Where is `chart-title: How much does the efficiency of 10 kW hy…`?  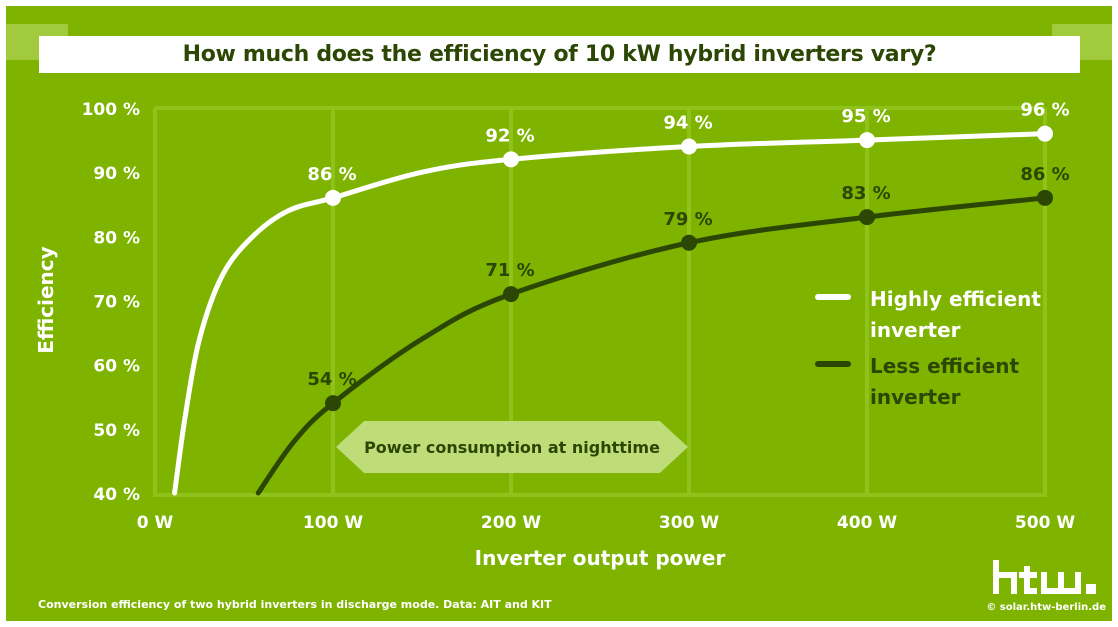
chart-title: How much does the efficiency of 10 kW hy… is located at coordinates (559, 54).